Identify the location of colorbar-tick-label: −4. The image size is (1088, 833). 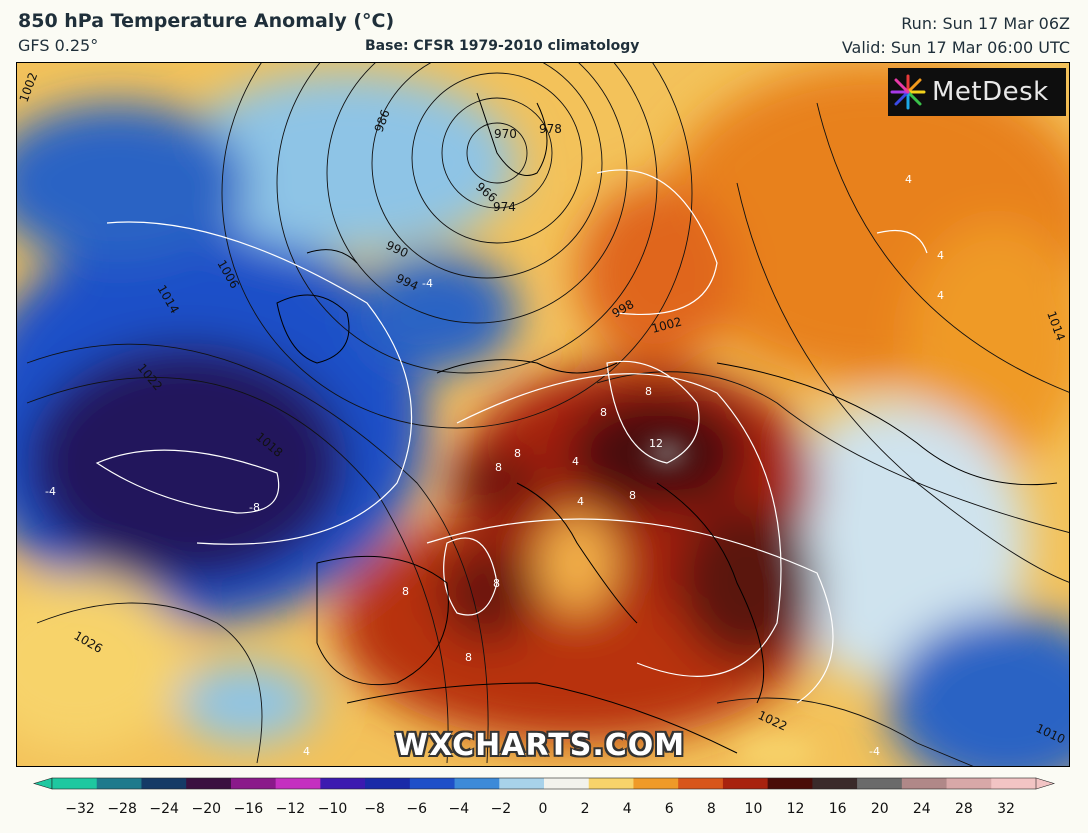
(458, 809).